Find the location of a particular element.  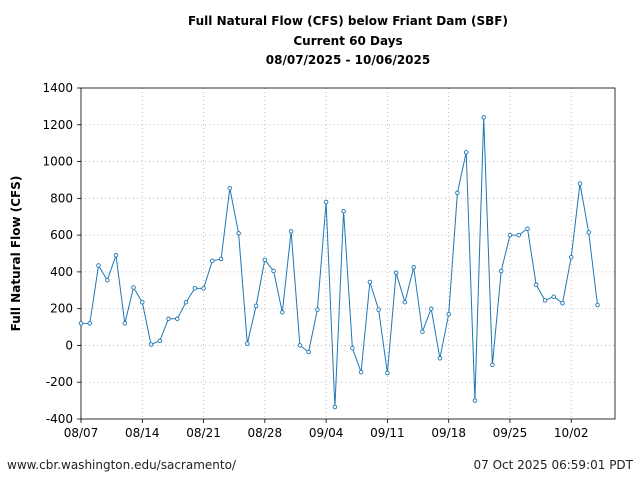

chart-subtitle: Current 60 Days is located at coordinates (348, 41).